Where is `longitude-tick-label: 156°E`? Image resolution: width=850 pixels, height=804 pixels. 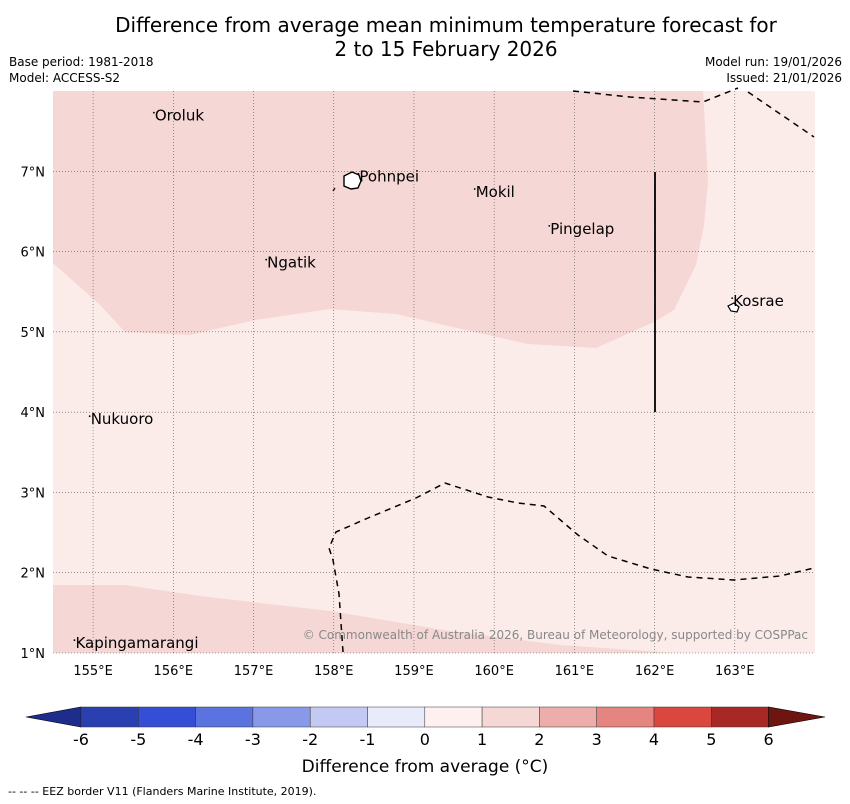
longitude-tick-label: 156°E is located at coordinates (174, 671).